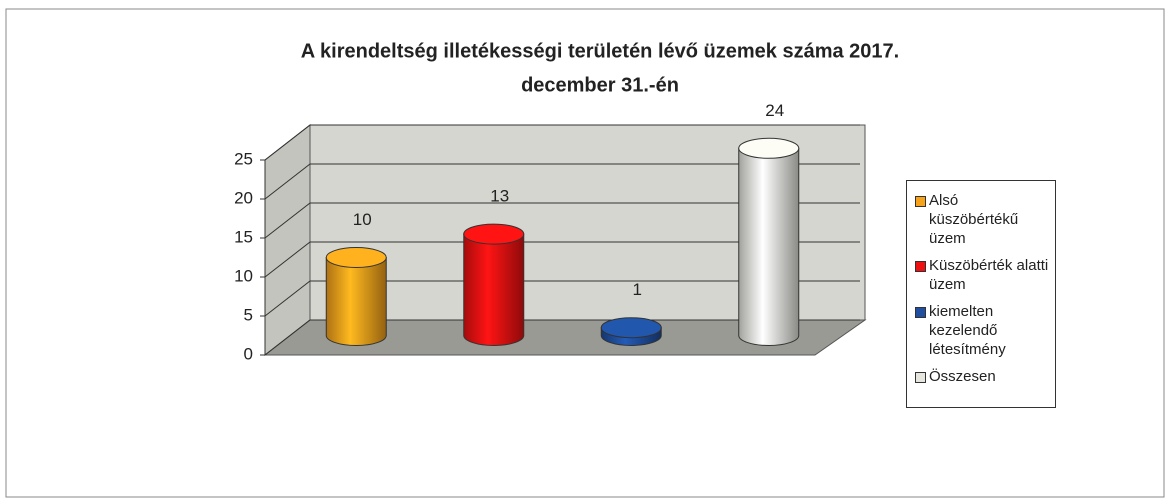 The width and height of the screenshot is (1172, 501). What do you see at coordinates (967, 330) in the screenshot?
I see `legend-label: kiemelten kezelendő létesítmény` at bounding box center [967, 330].